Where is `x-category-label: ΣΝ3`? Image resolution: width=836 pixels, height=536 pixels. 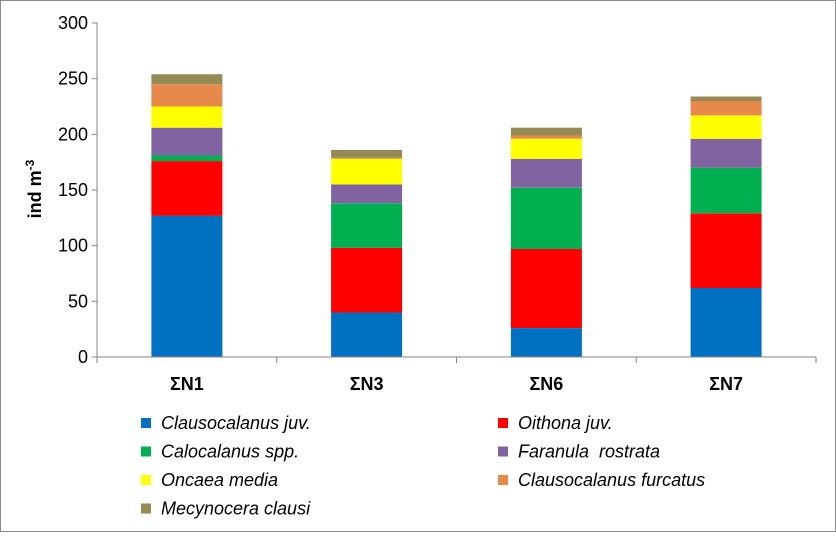 x-category-label: ΣΝ3 is located at coordinates (367, 384).